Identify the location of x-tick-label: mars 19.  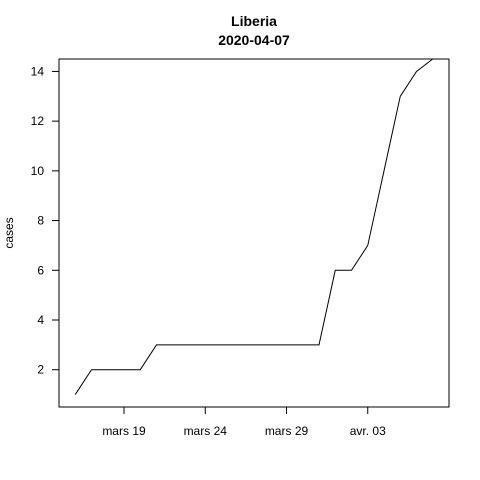
(124, 431).